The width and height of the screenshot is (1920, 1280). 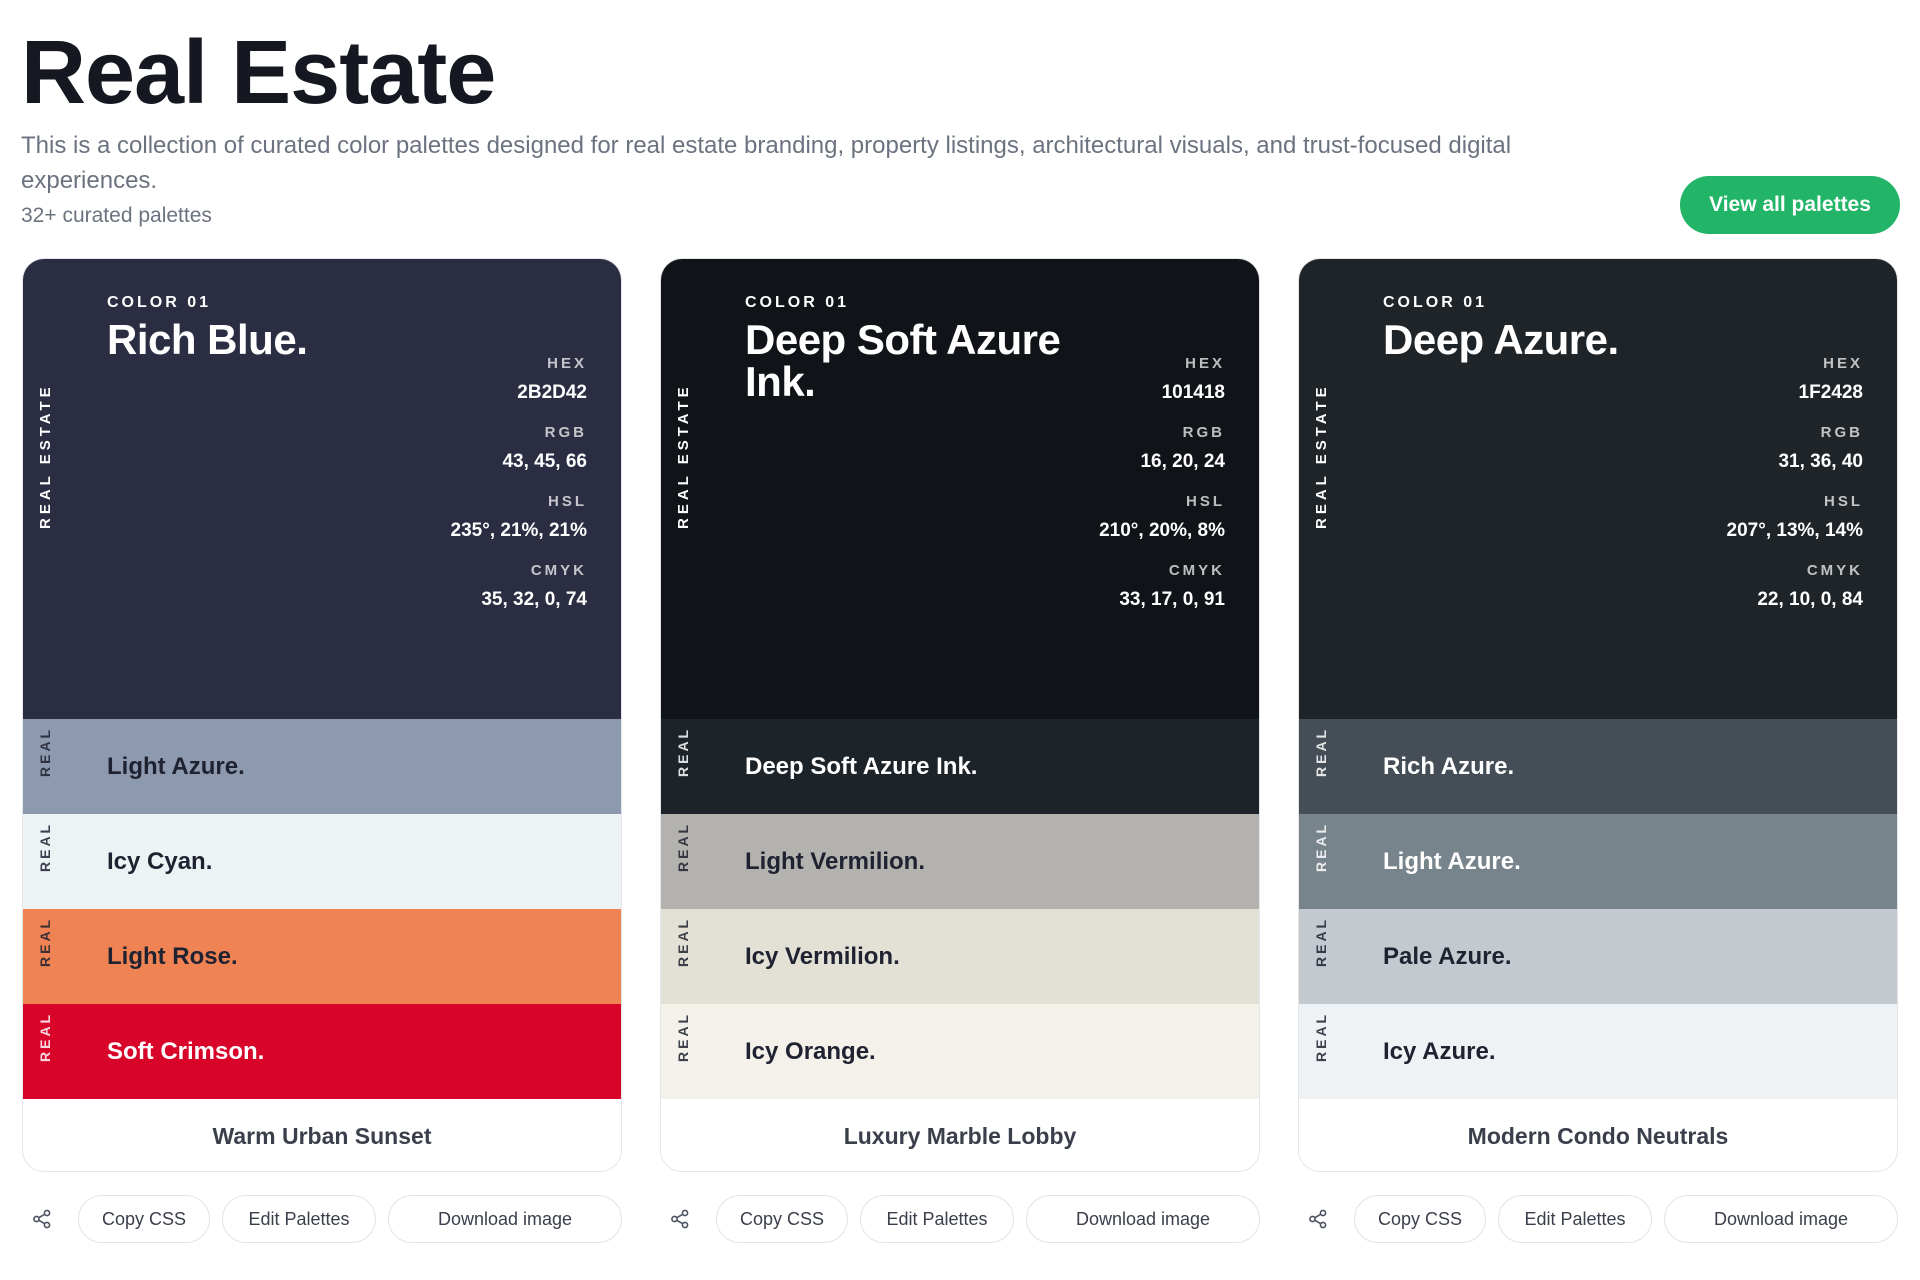 I want to click on primary-color-name: Rich Blue., so click(x=207, y=339).